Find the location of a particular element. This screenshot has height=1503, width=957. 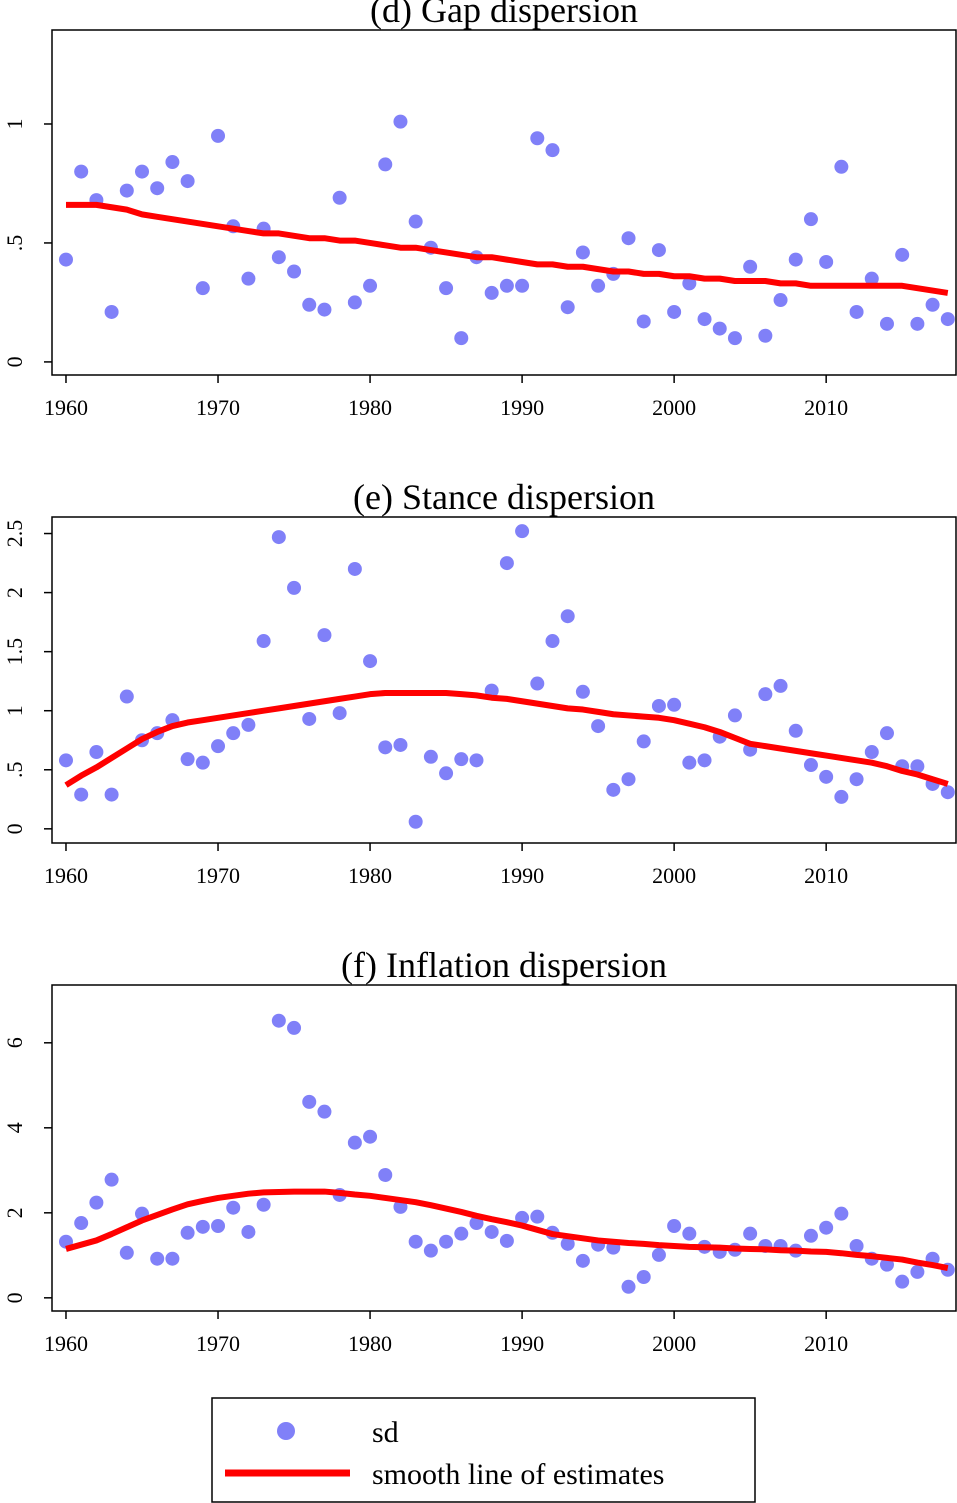

legend-label: sd is located at coordinates (385, 1432).